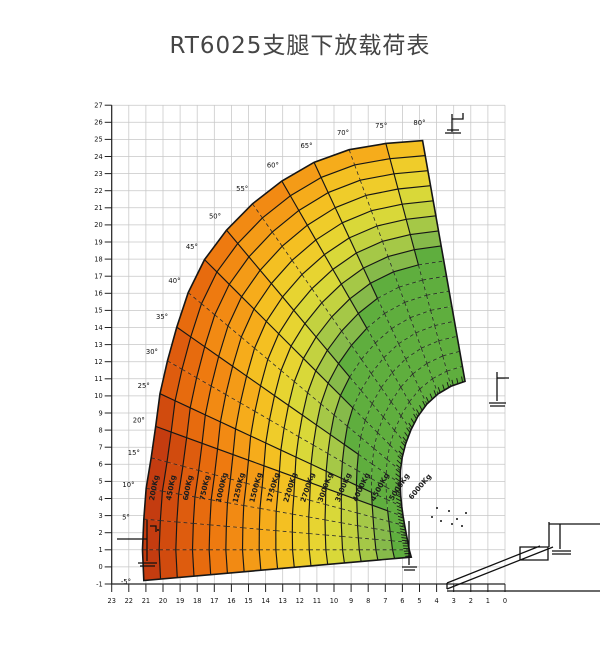 Image resolution: width=600 pixels, height=661 pixels. Describe the element at coordinates (100, 533) in the screenshot. I see `y-axis-tick-label: 2` at that location.